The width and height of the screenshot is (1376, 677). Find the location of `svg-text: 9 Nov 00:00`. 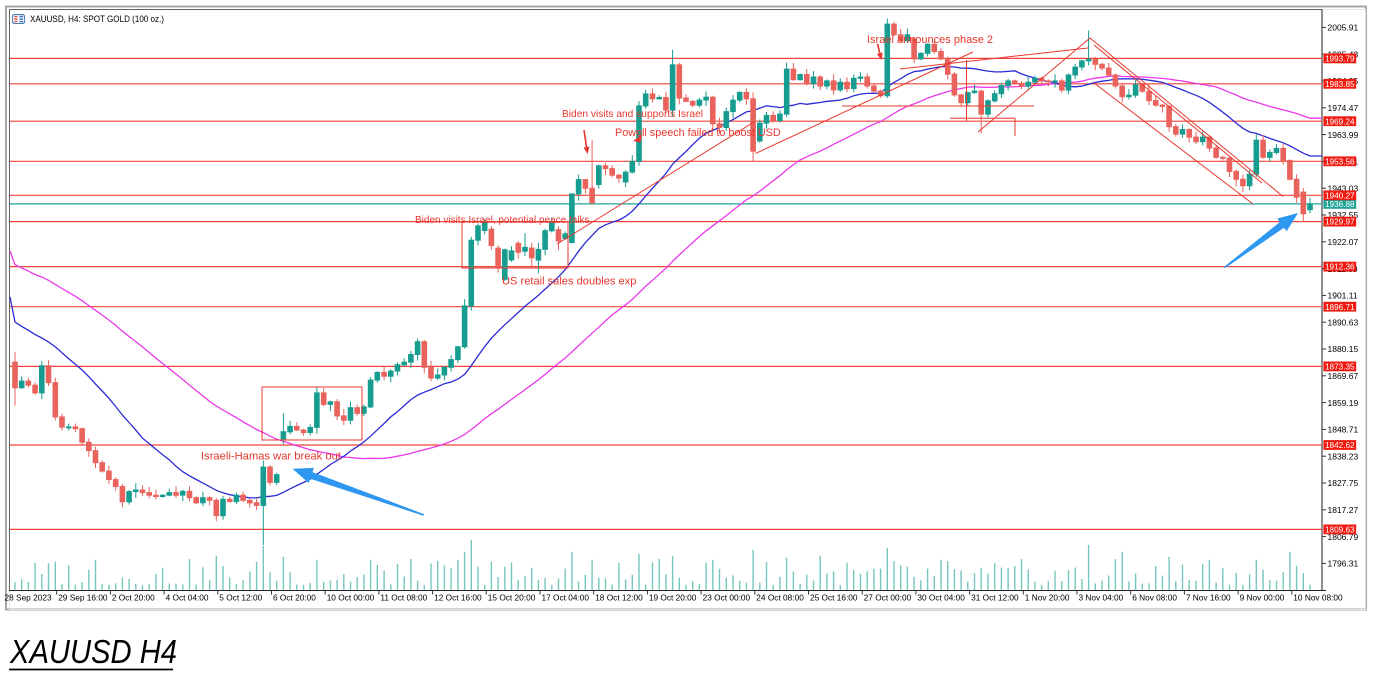

svg-text: 9 Nov 00:00 is located at coordinates (1262, 598).